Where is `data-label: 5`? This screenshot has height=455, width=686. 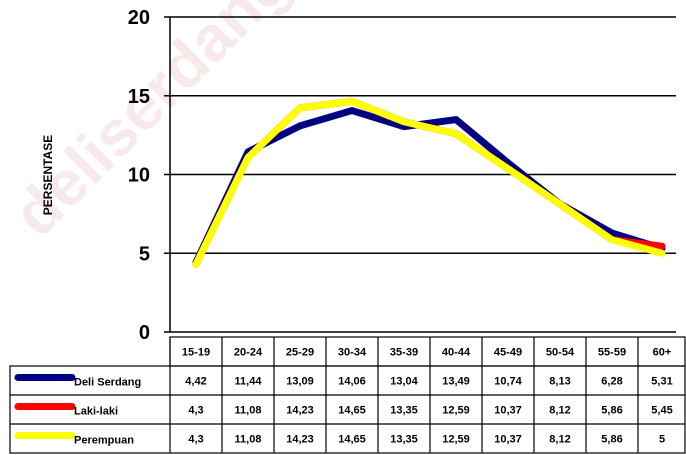
data-label: 5 is located at coordinates (662, 440).